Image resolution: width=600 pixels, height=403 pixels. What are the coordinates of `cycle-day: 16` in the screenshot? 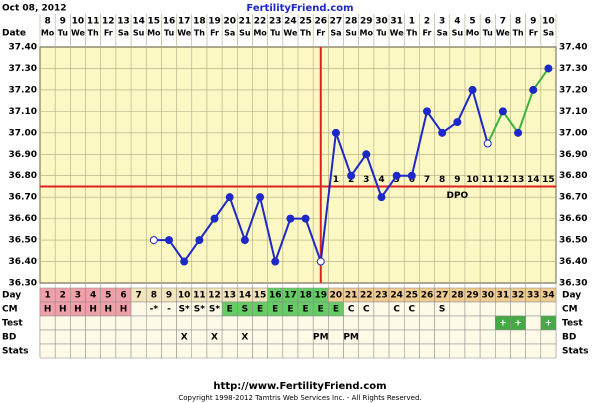 It's located at (275, 296).